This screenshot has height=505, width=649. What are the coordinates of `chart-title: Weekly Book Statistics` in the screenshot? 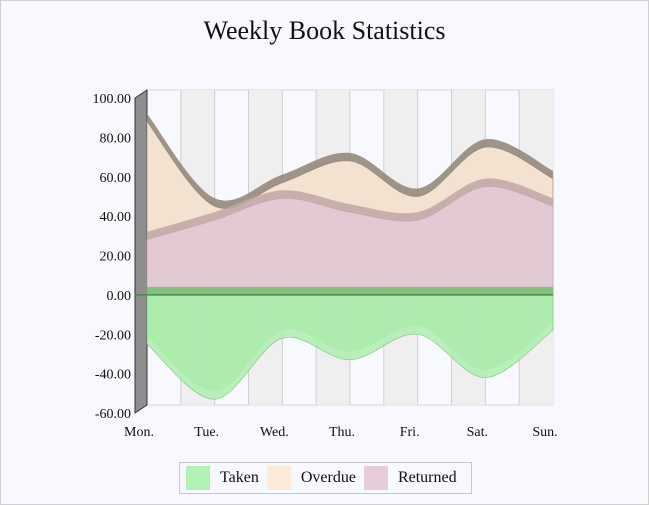 It's located at (324, 30).